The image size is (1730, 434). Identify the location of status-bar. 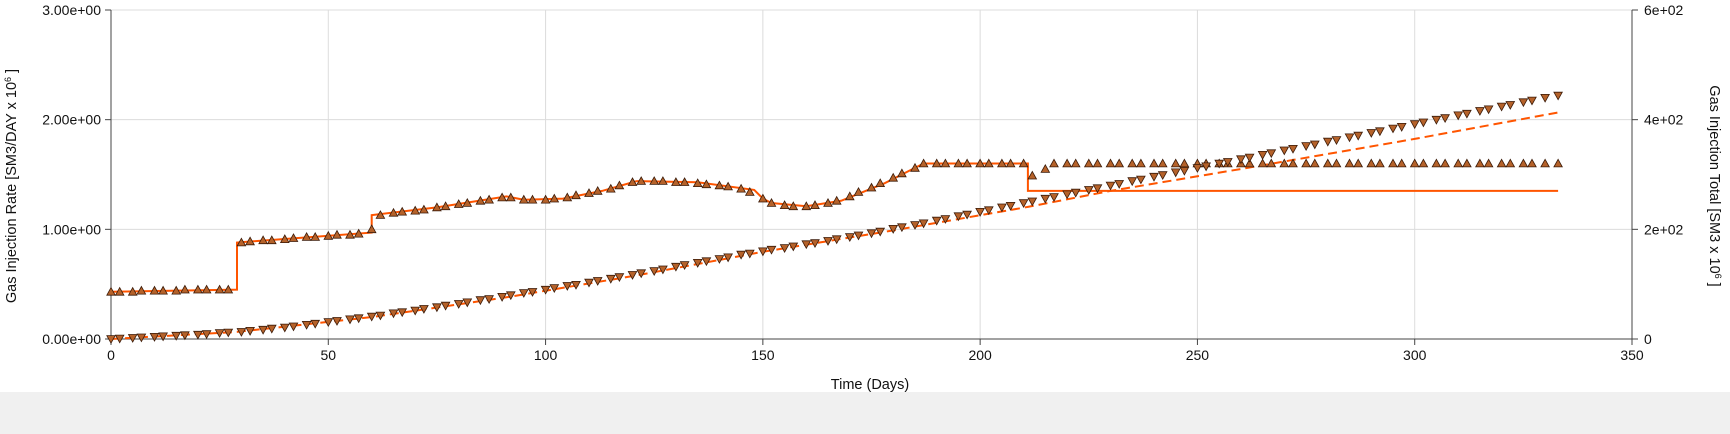
(865, 413).